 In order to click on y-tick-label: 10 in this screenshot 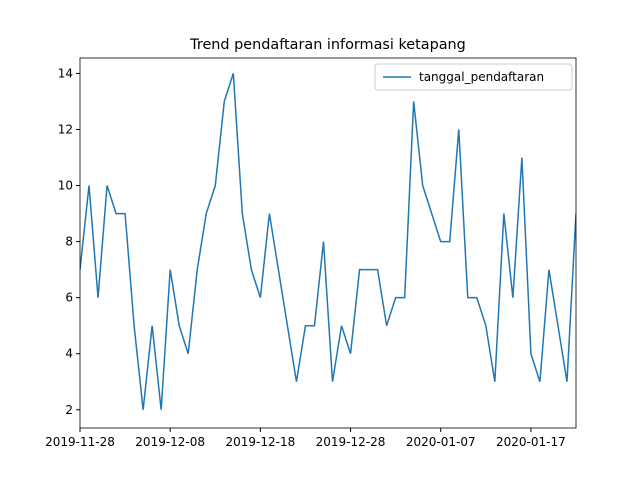, I will do `click(65, 186)`.